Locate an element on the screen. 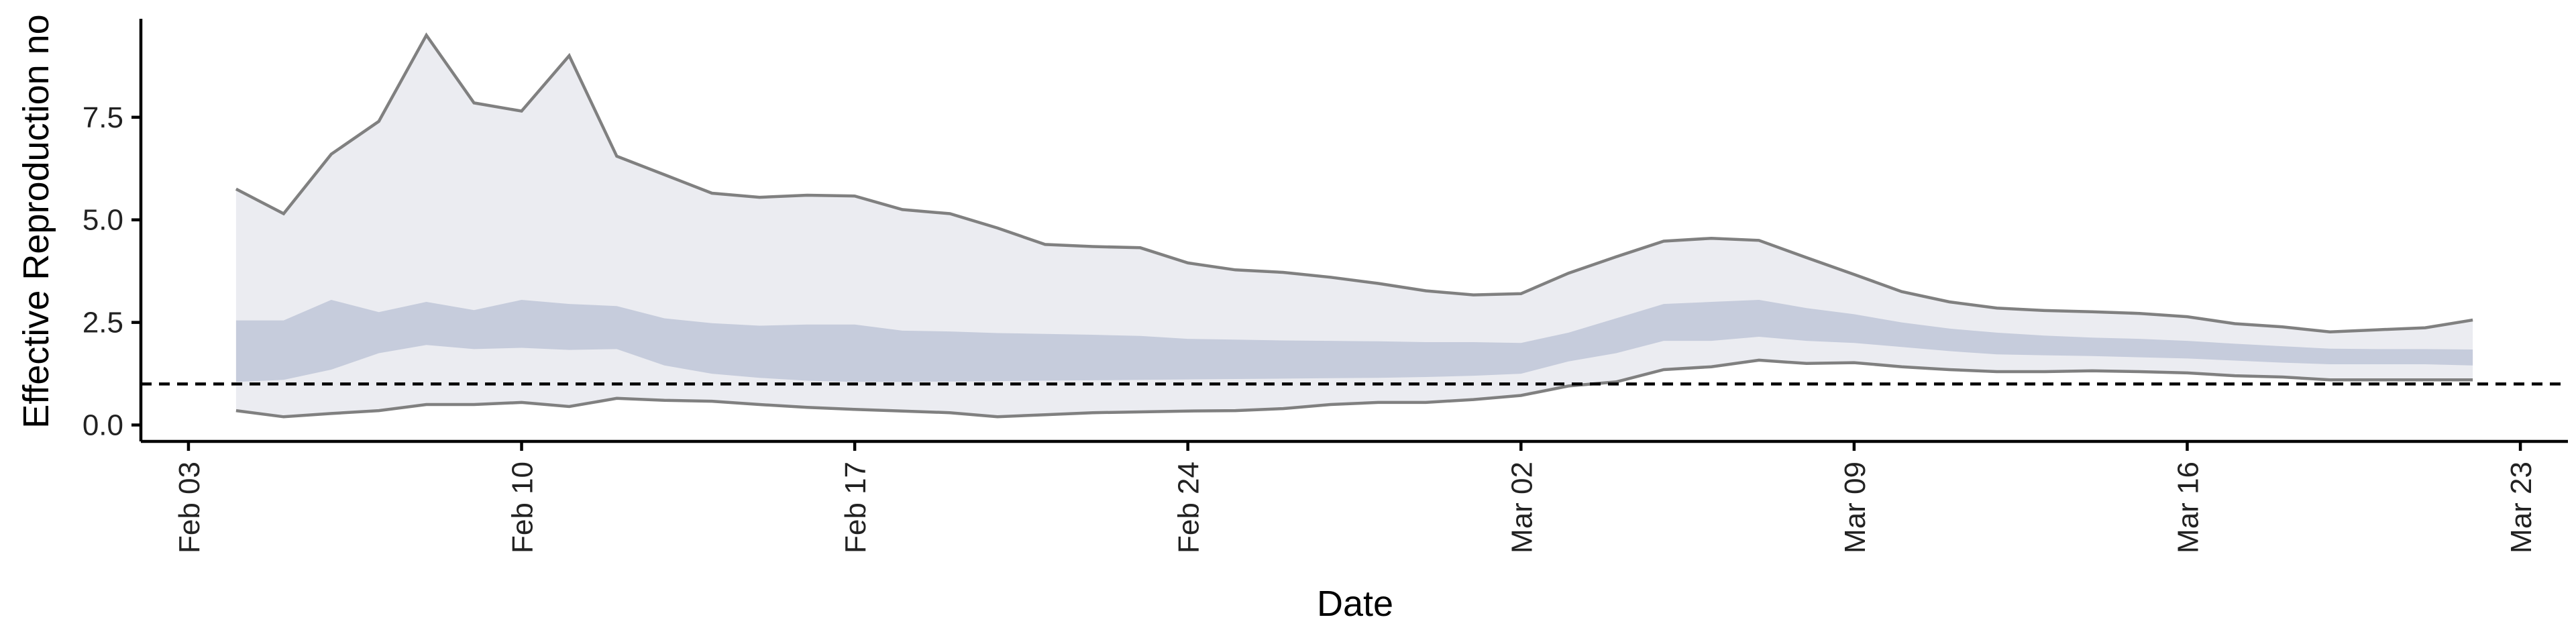 The height and width of the screenshot is (644, 2576). x-tick-label: Feb 24 is located at coordinates (1189, 507).